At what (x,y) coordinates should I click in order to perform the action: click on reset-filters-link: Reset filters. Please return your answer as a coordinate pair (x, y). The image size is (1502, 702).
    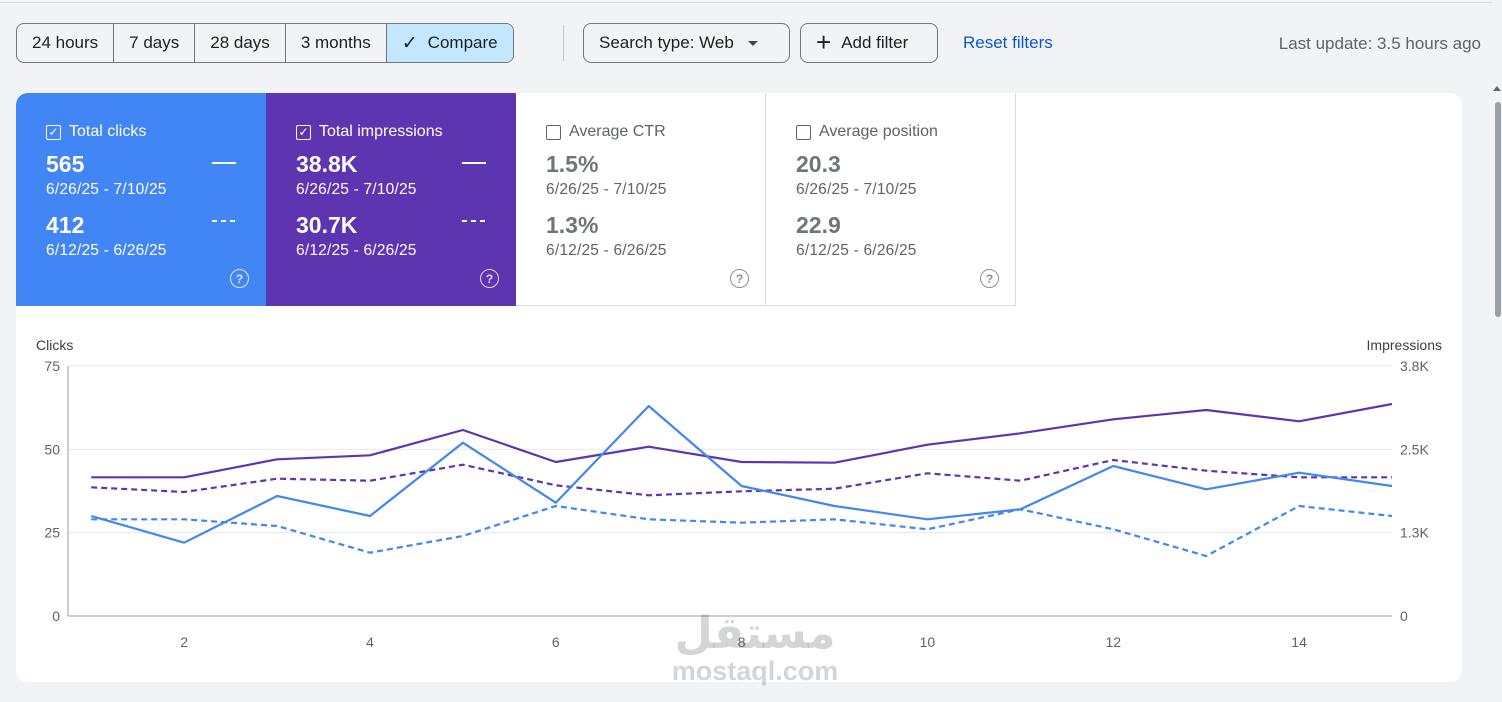
    Looking at the image, I should click on (1008, 42).